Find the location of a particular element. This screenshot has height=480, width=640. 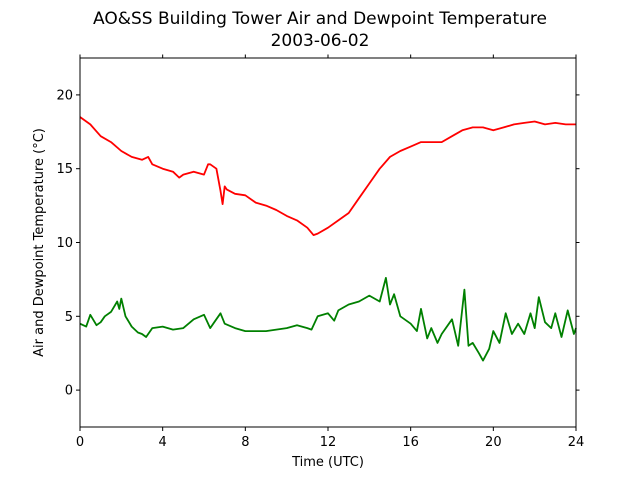

y-tick-label: 5 is located at coordinates (69, 317).